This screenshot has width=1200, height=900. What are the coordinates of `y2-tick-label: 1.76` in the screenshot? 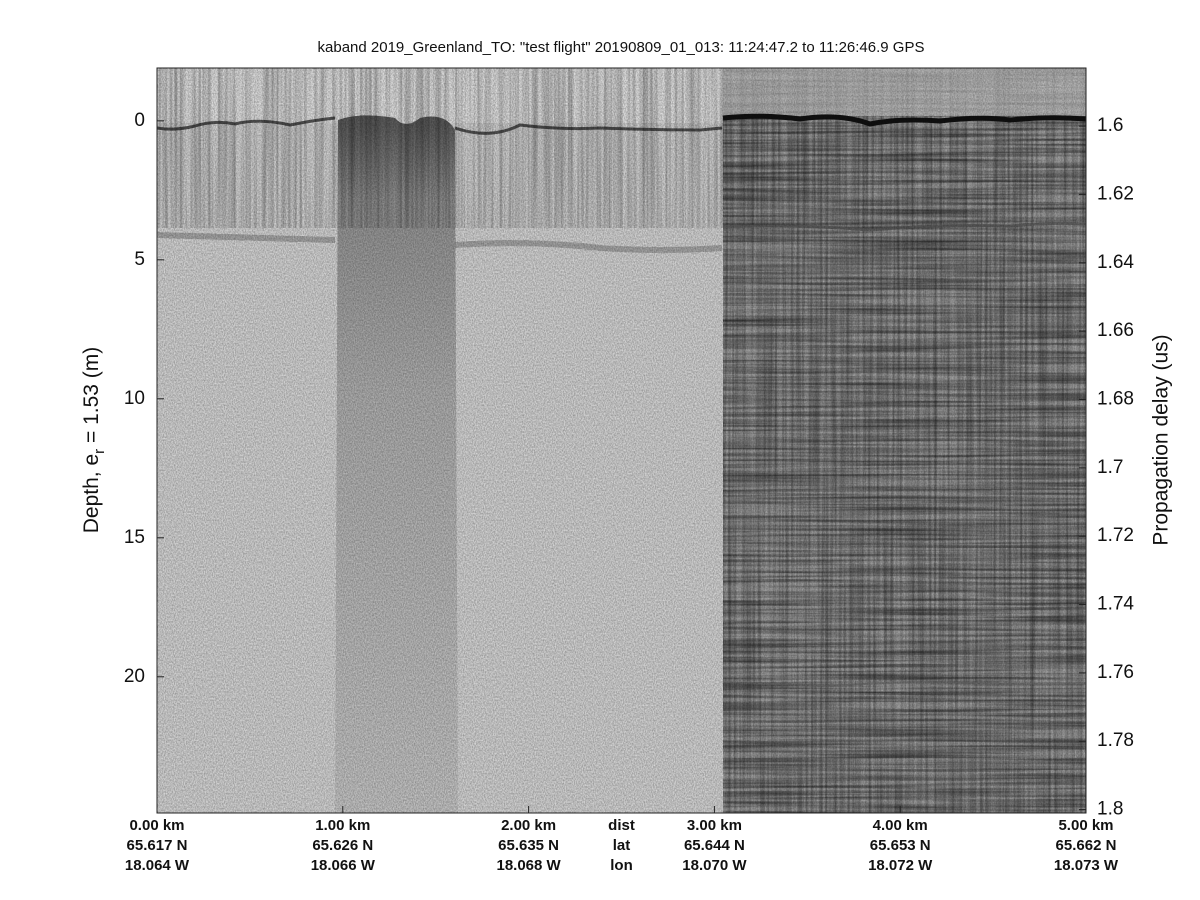 It's located at (1115, 672).